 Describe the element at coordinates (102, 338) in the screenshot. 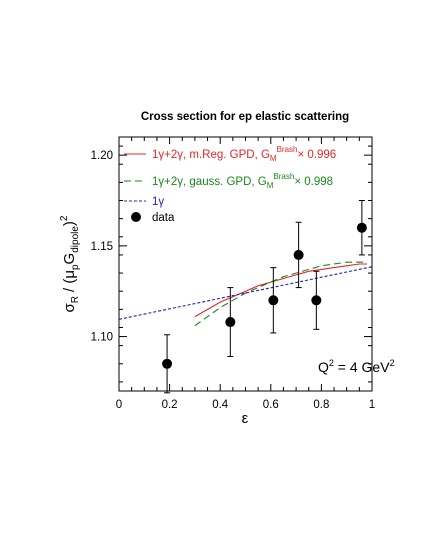

I see `y-tick-label: 1.10` at that location.